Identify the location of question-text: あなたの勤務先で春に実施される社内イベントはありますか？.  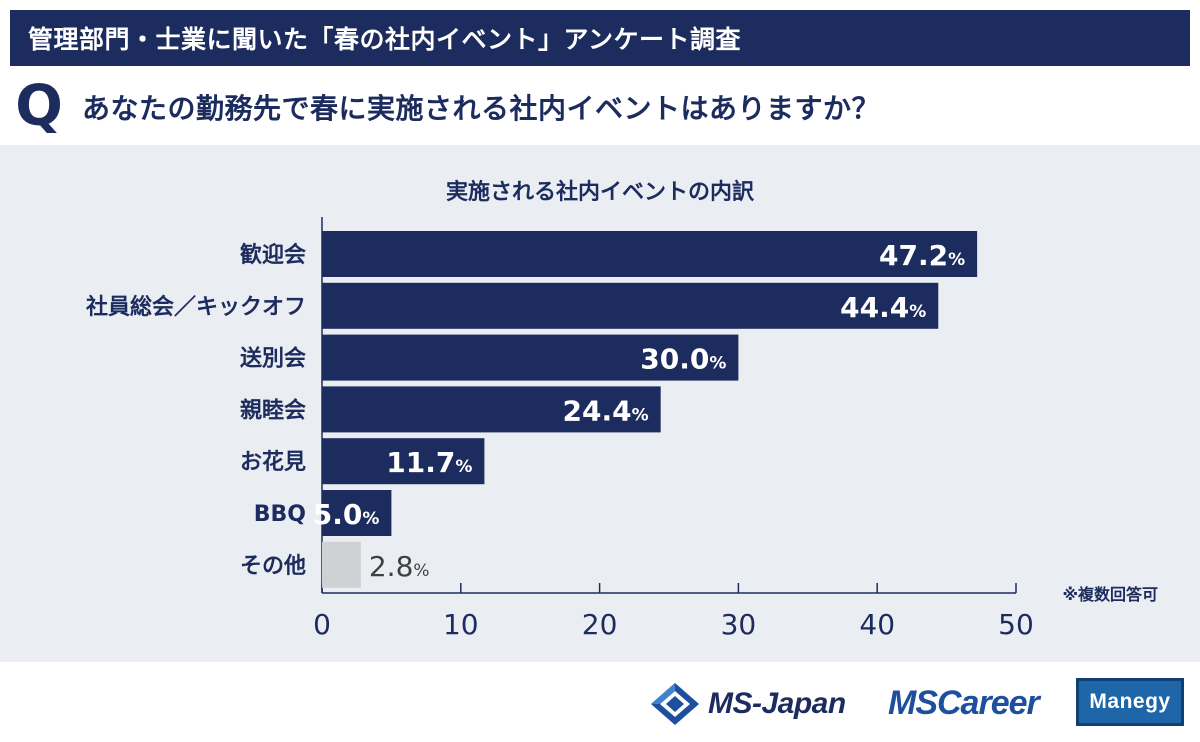
(481, 108).